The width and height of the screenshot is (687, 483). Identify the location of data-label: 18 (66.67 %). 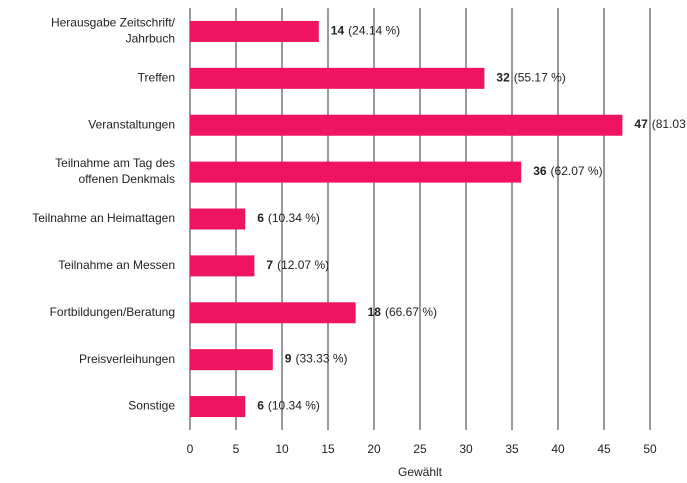
(402, 312).